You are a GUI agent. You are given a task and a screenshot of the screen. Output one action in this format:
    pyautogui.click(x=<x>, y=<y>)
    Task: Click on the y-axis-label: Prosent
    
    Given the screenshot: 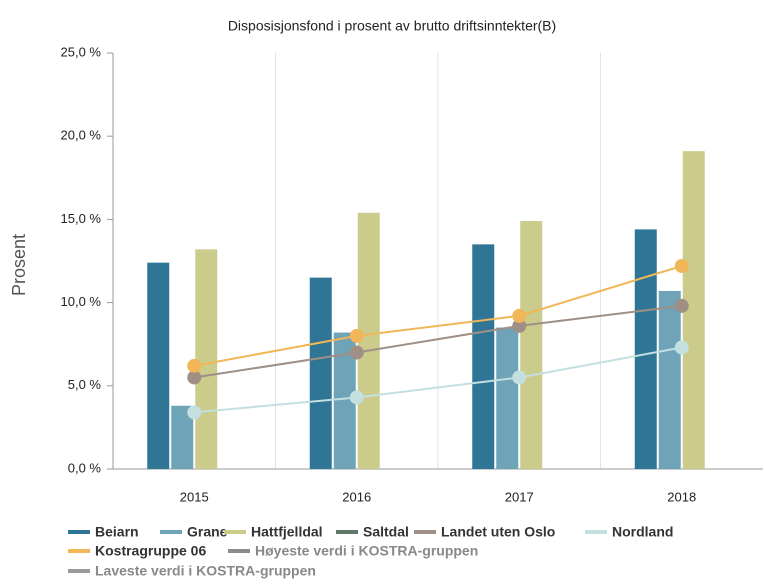 What is the action you would take?
    pyautogui.click(x=19, y=265)
    